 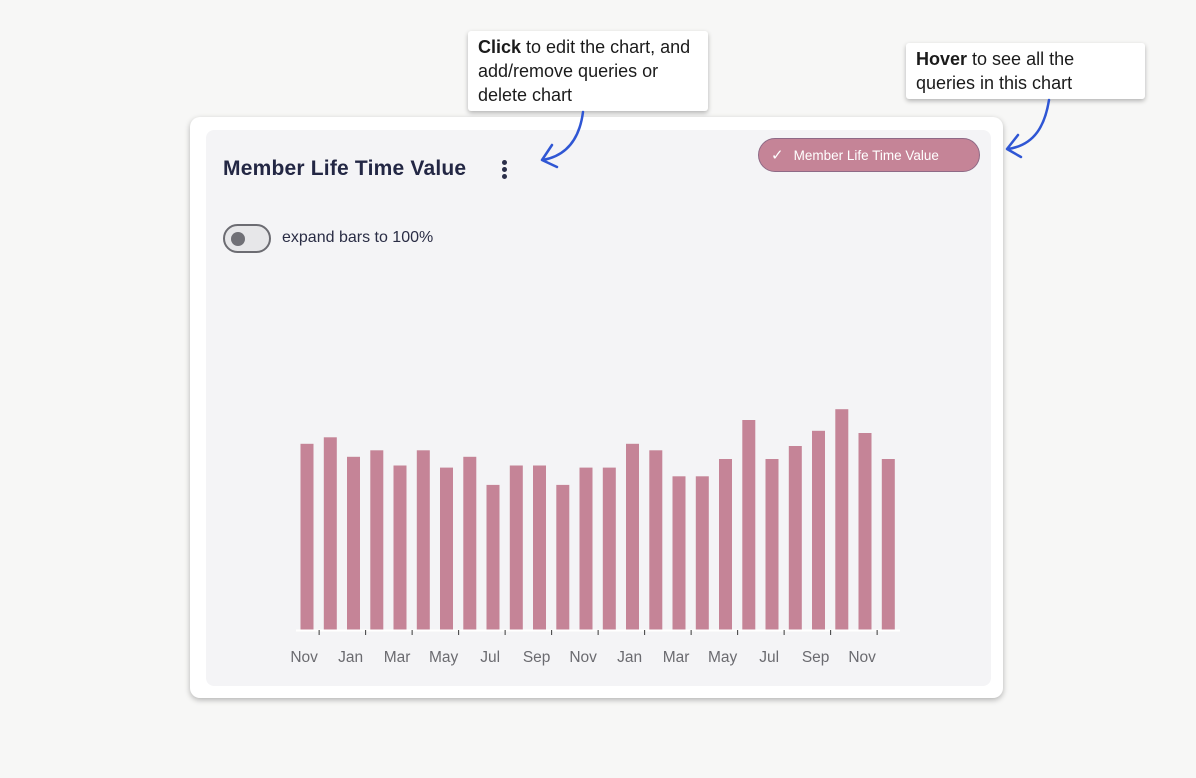 What do you see at coordinates (247, 238) in the screenshot?
I see `expand-bars-toggle` at bounding box center [247, 238].